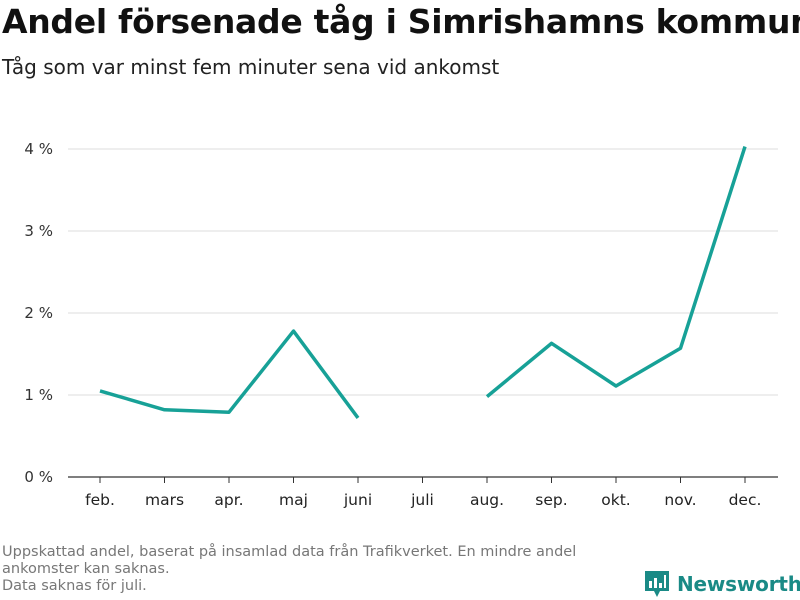  I want to click on x-tick-label: aug., so click(487, 500).